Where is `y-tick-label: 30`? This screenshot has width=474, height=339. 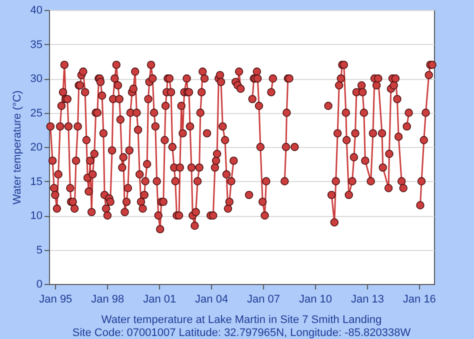 y-tick-label: 30 is located at coordinates (36, 79).